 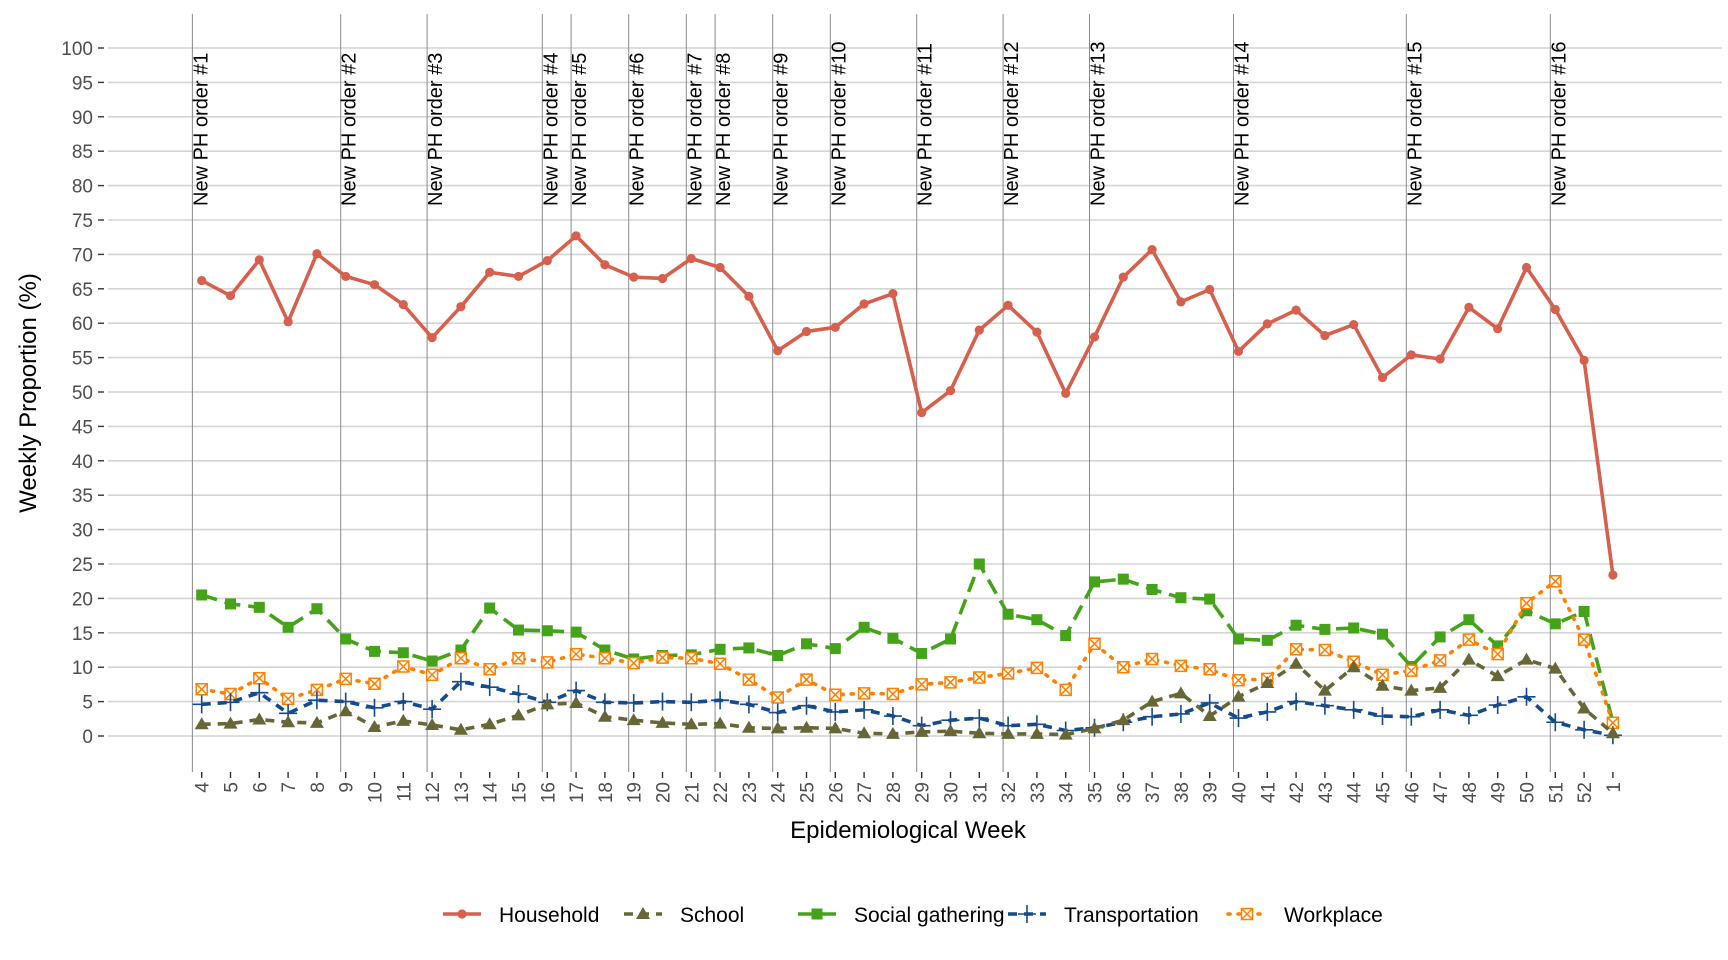 What do you see at coordinates (1333, 915) in the screenshot?
I see `legend-label: Workplace` at bounding box center [1333, 915].